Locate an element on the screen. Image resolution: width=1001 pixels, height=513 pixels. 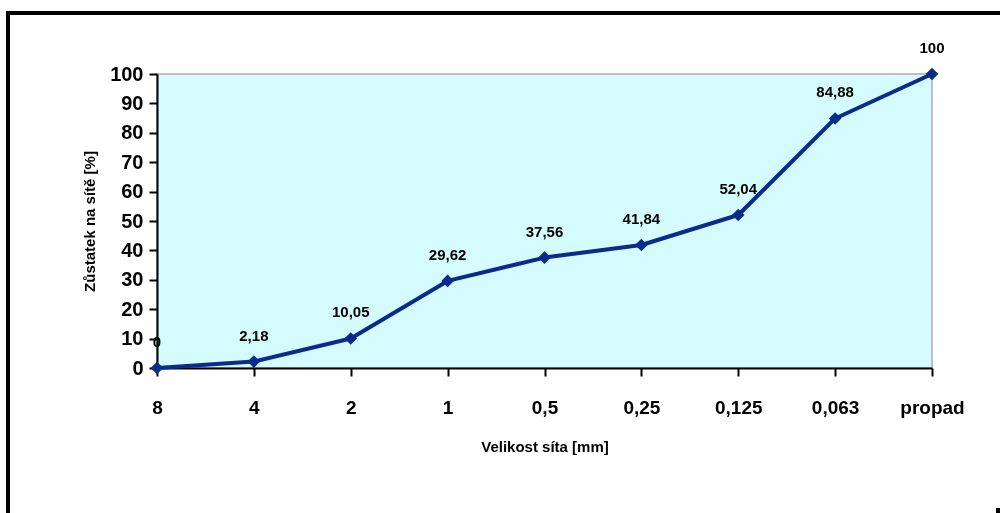
x-tick-label: 0,5 is located at coordinates (545, 407).